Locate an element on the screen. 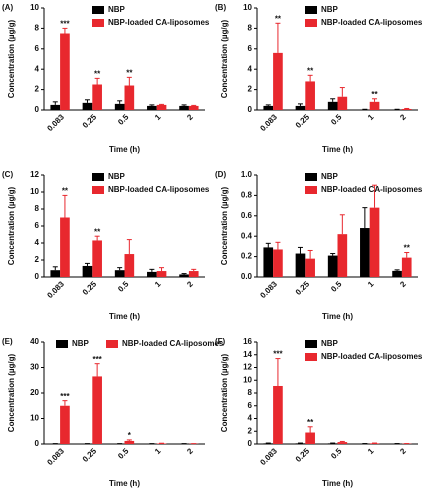 This screenshot has width=425, height=500. y-tick-label: 14 is located at coordinates (247, 354).